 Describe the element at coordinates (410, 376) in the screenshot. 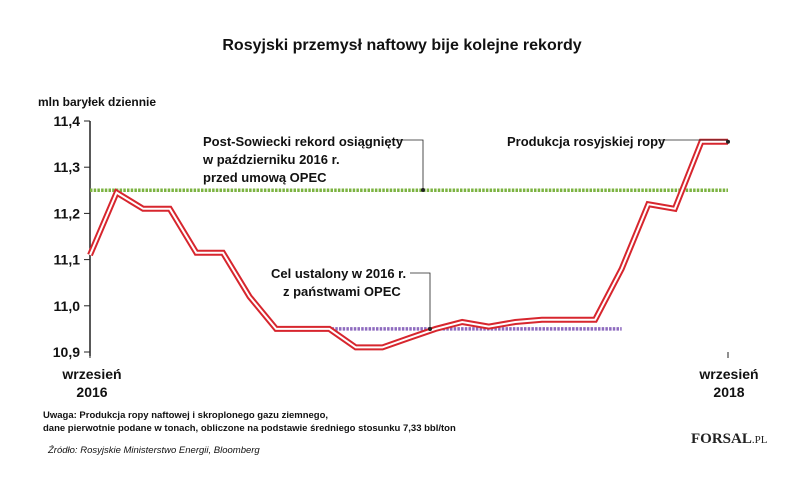

I see `x-ticks: wrzesień 2016 wrzesień 2018` at that location.